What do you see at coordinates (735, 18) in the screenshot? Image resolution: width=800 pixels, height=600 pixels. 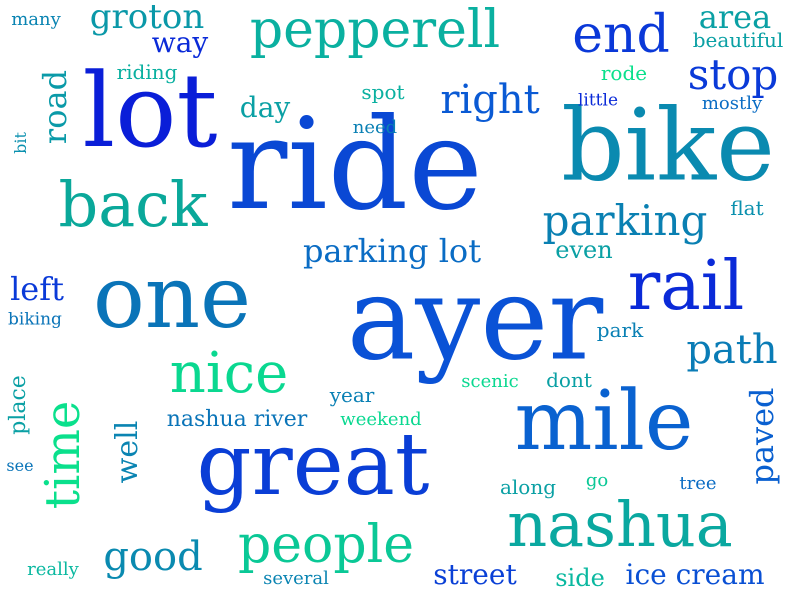 I see `word-area: area` at bounding box center [735, 18].